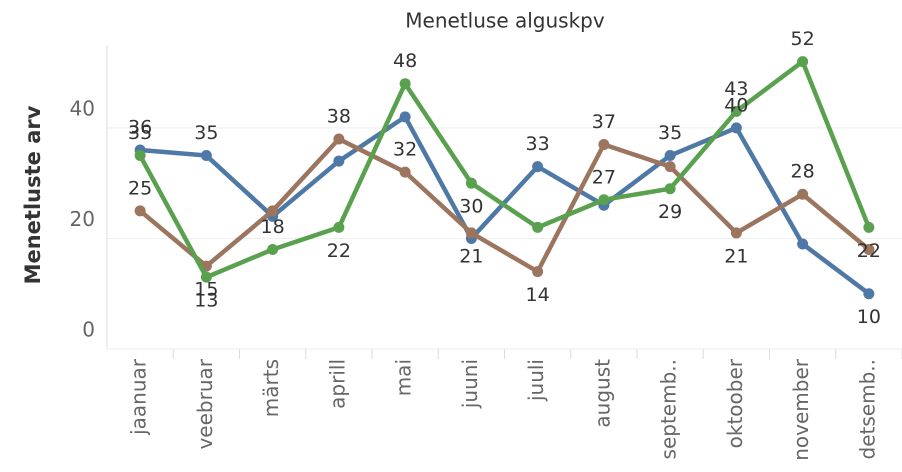  Describe the element at coordinates (82, 219) in the screenshot. I see `y-tick-label: 20` at that location.